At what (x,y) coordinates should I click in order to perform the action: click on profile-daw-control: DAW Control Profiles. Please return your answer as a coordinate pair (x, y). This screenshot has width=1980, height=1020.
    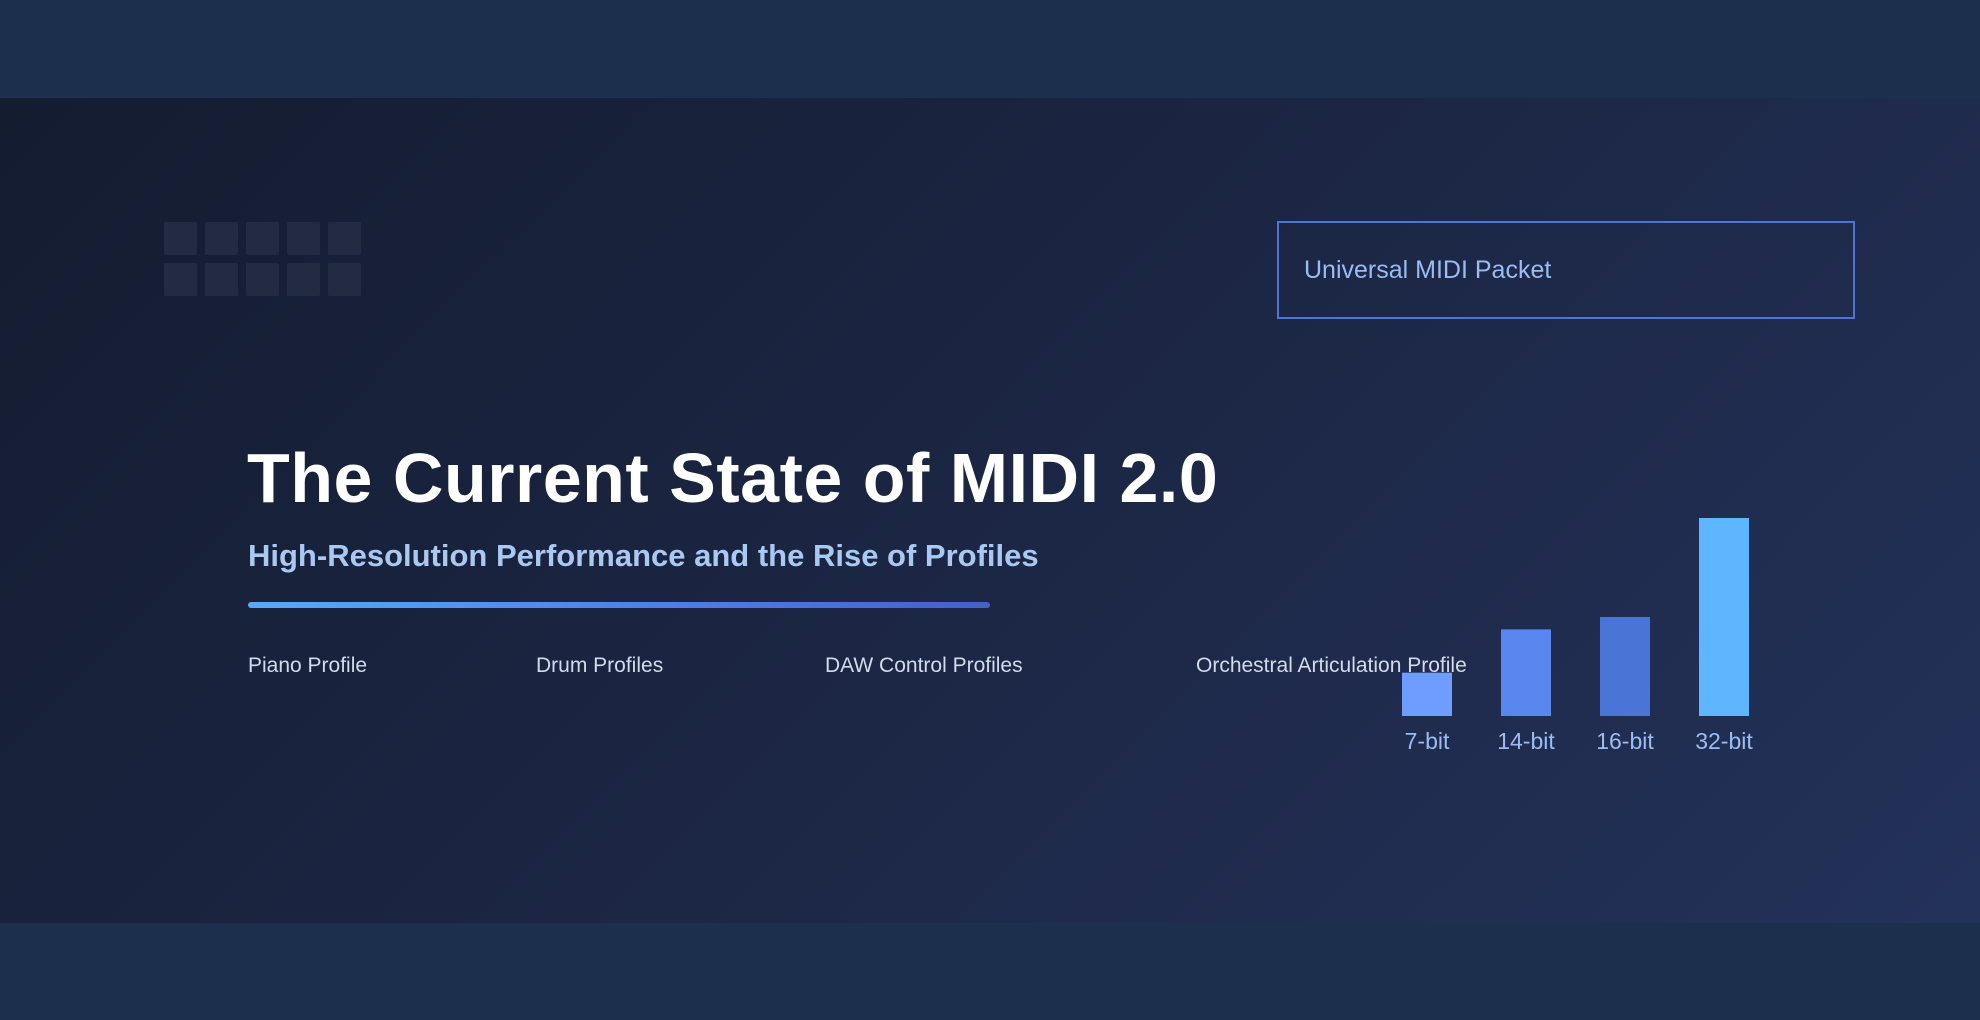
    Looking at the image, I should click on (924, 665).